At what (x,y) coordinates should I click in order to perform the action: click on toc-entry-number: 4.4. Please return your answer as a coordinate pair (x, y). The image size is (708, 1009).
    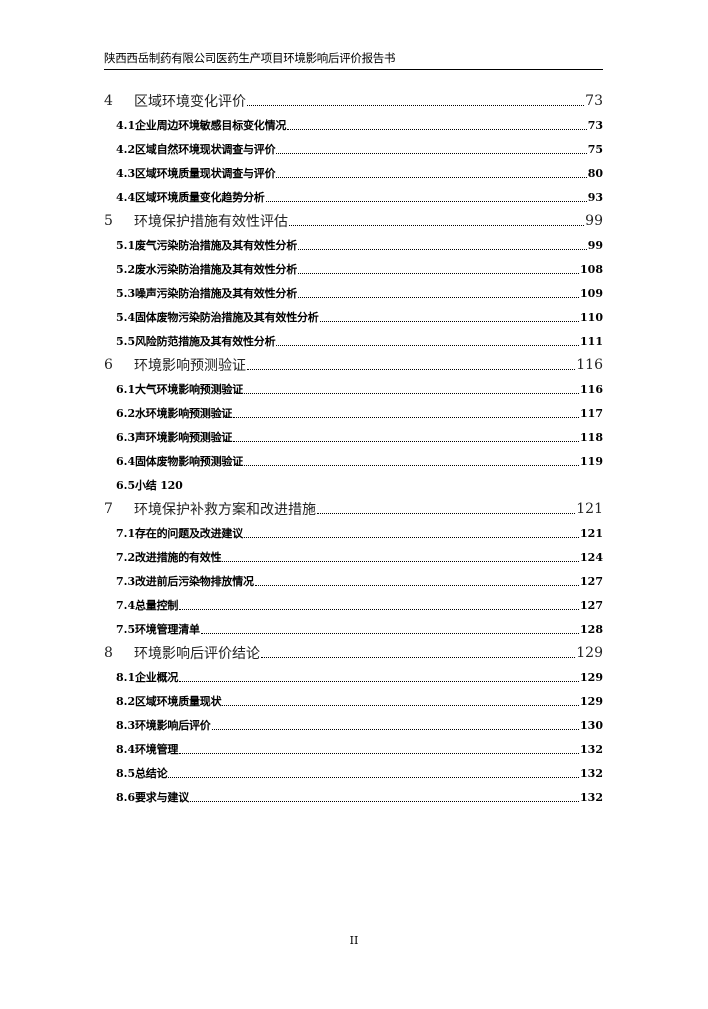
    Looking at the image, I should click on (126, 197).